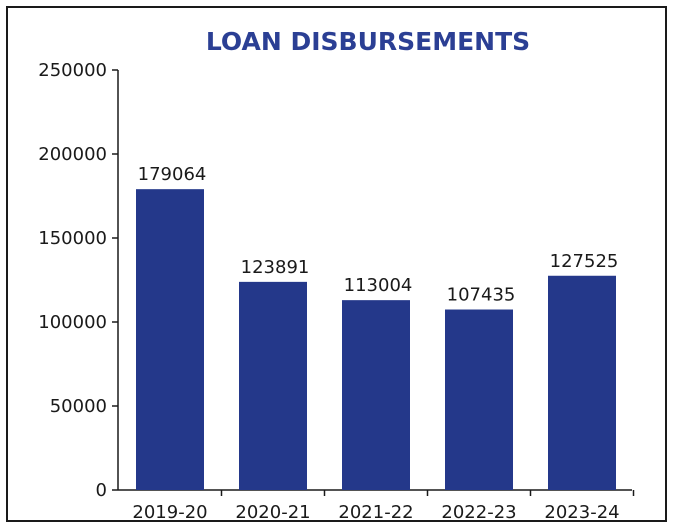  What do you see at coordinates (169, 512) in the screenshot?
I see `x-tick-label: 2019-20` at bounding box center [169, 512].